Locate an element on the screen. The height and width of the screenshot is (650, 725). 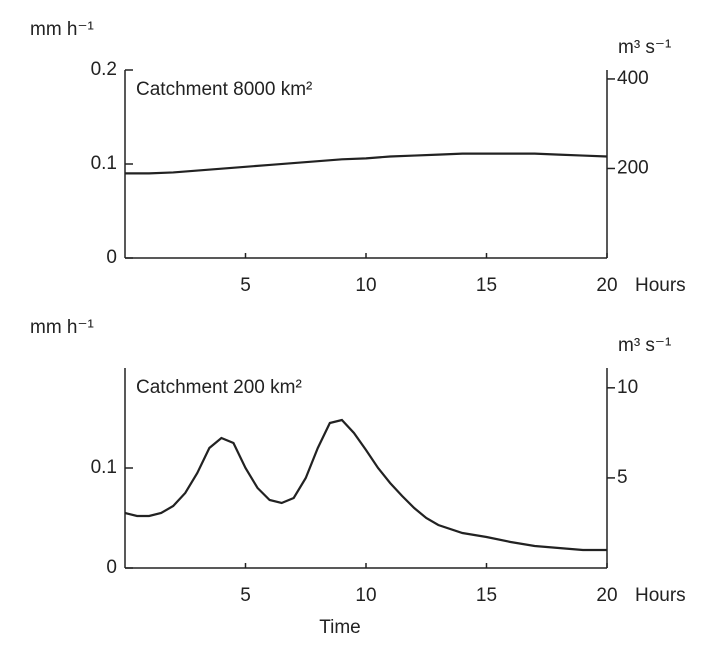
y2-tick-label: 10 is located at coordinates (627, 387).